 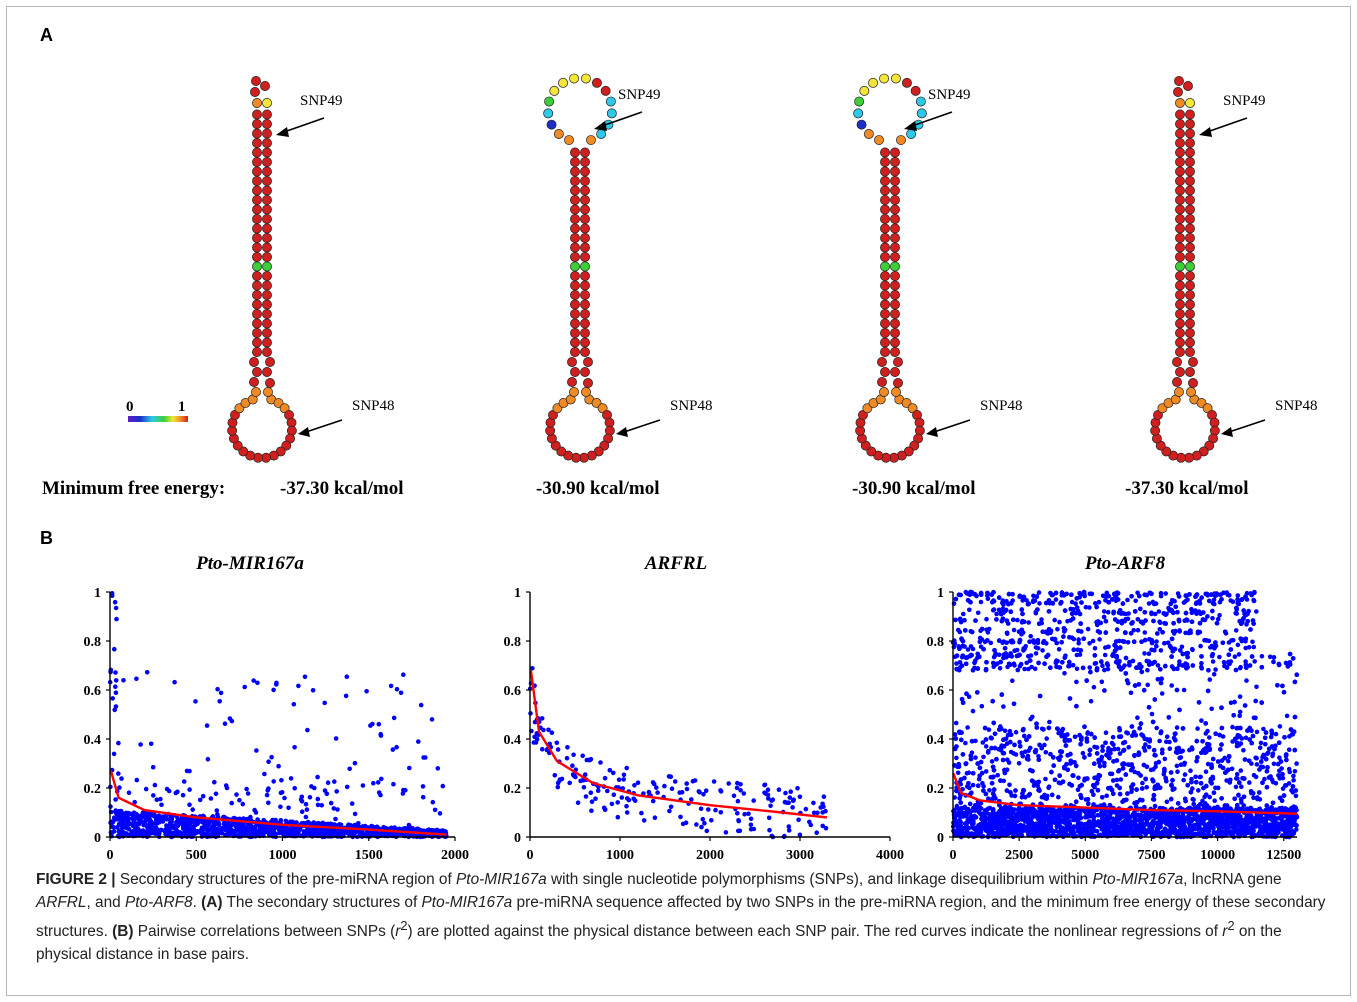 What do you see at coordinates (1205, 132) in the screenshot?
I see `snp49-arrowhead` at bounding box center [1205, 132].